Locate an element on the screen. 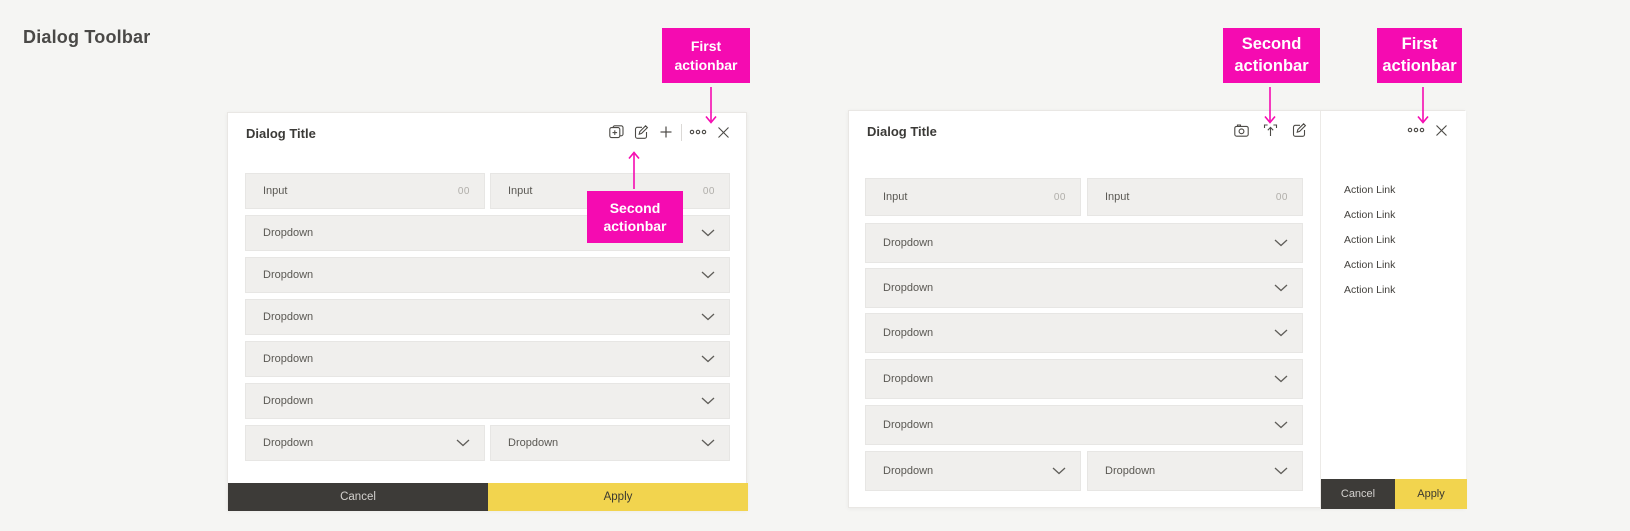  upload-icon is located at coordinates (1270, 130).